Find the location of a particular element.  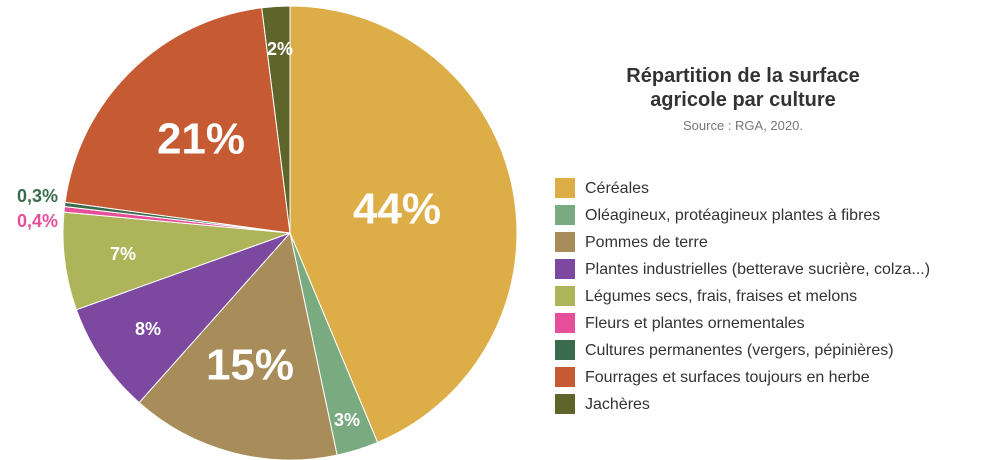

data-label: 2% is located at coordinates (280, 49).